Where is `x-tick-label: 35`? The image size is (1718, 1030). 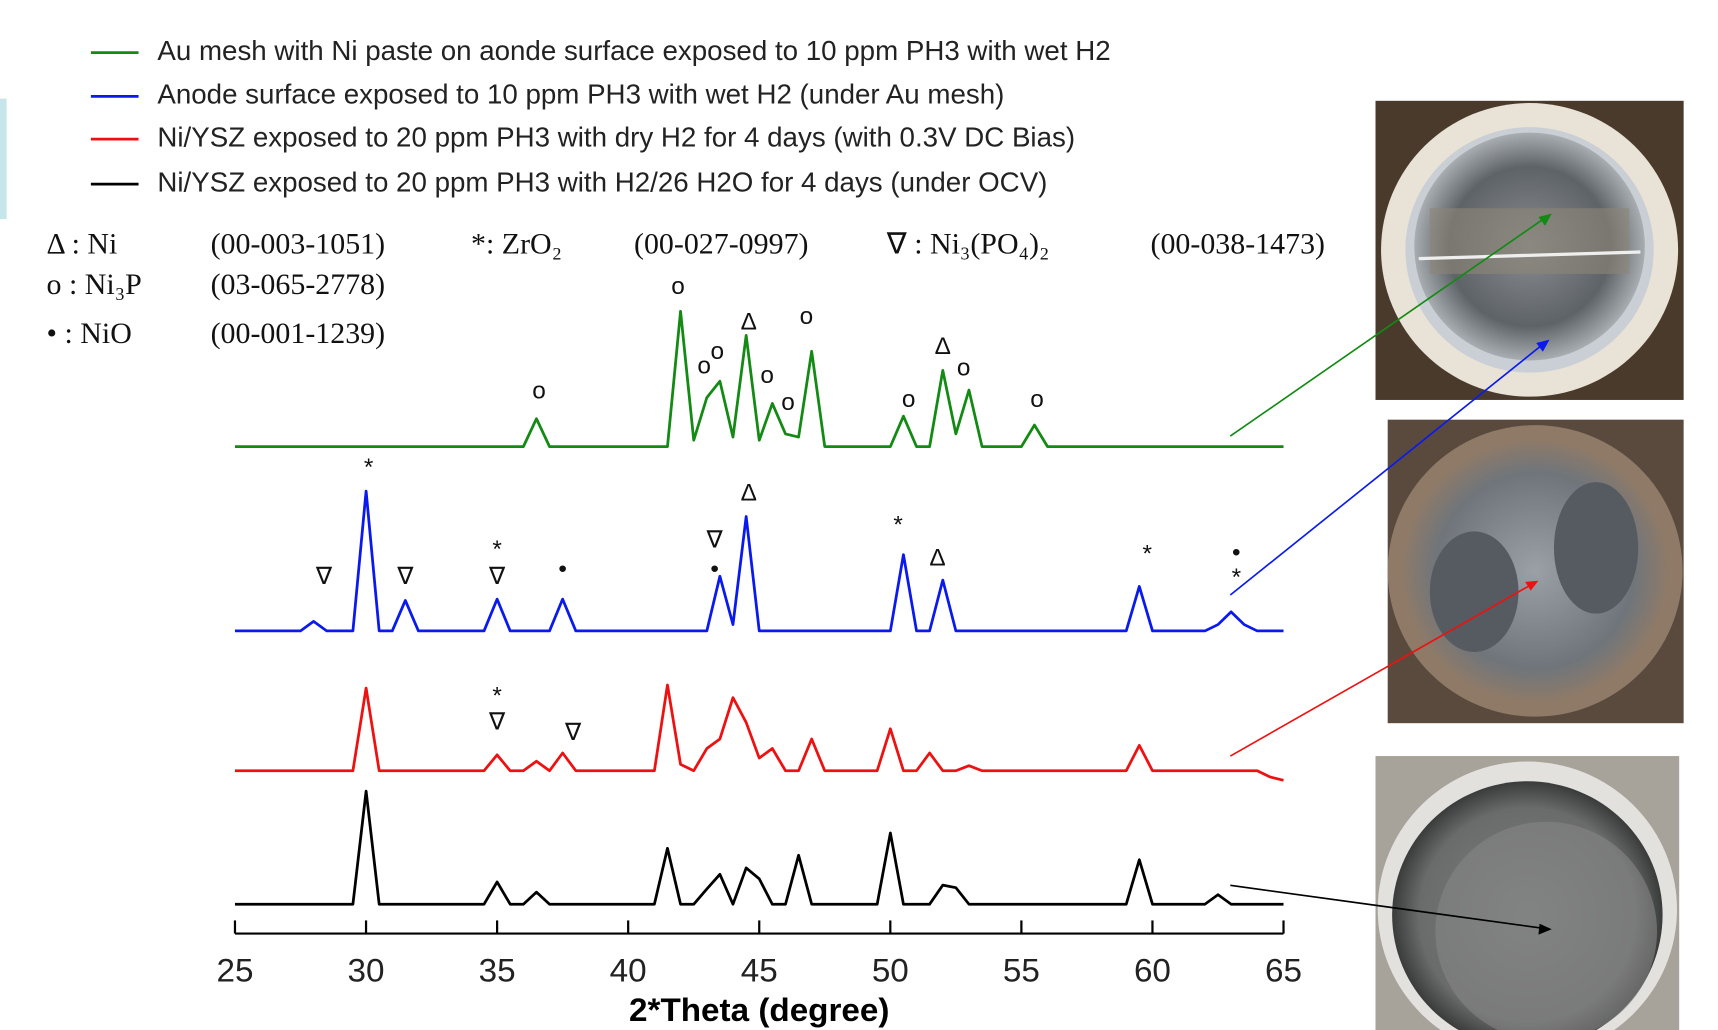 x-tick-label: 35 is located at coordinates (497, 971).